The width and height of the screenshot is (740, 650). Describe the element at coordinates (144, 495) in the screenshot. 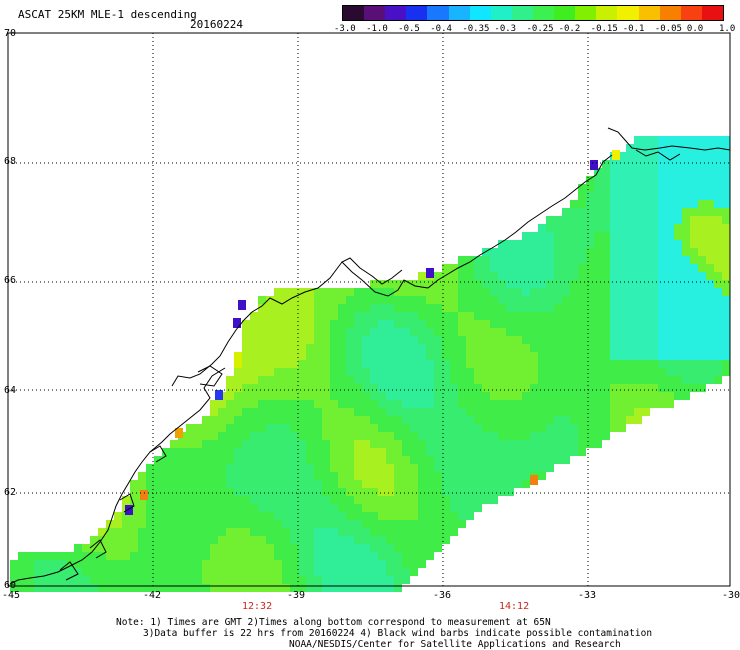

I see `edge-cell` at that location.